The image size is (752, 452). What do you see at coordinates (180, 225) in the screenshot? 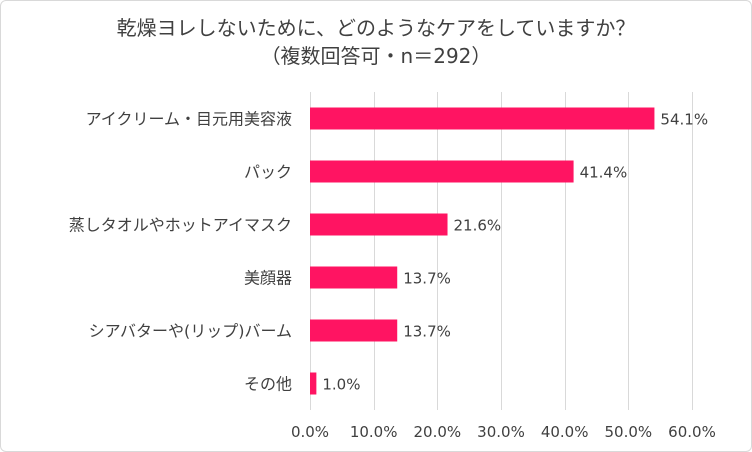
I see `category-label-2: 蒸しタオルやホットアイマスク` at bounding box center [180, 225].